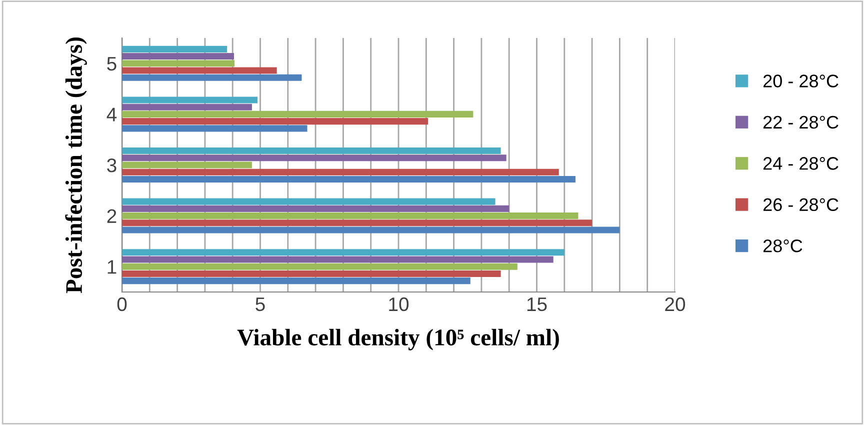  Describe the element at coordinates (76, 166) in the screenshot. I see `y-axis-title: Post-infection time (days)` at that location.